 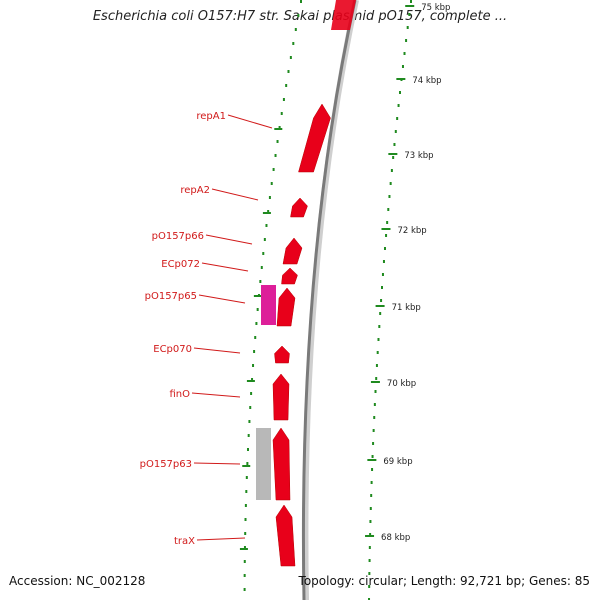 I want to click on gene-arrow-pO157p66, so click(x=292, y=251).